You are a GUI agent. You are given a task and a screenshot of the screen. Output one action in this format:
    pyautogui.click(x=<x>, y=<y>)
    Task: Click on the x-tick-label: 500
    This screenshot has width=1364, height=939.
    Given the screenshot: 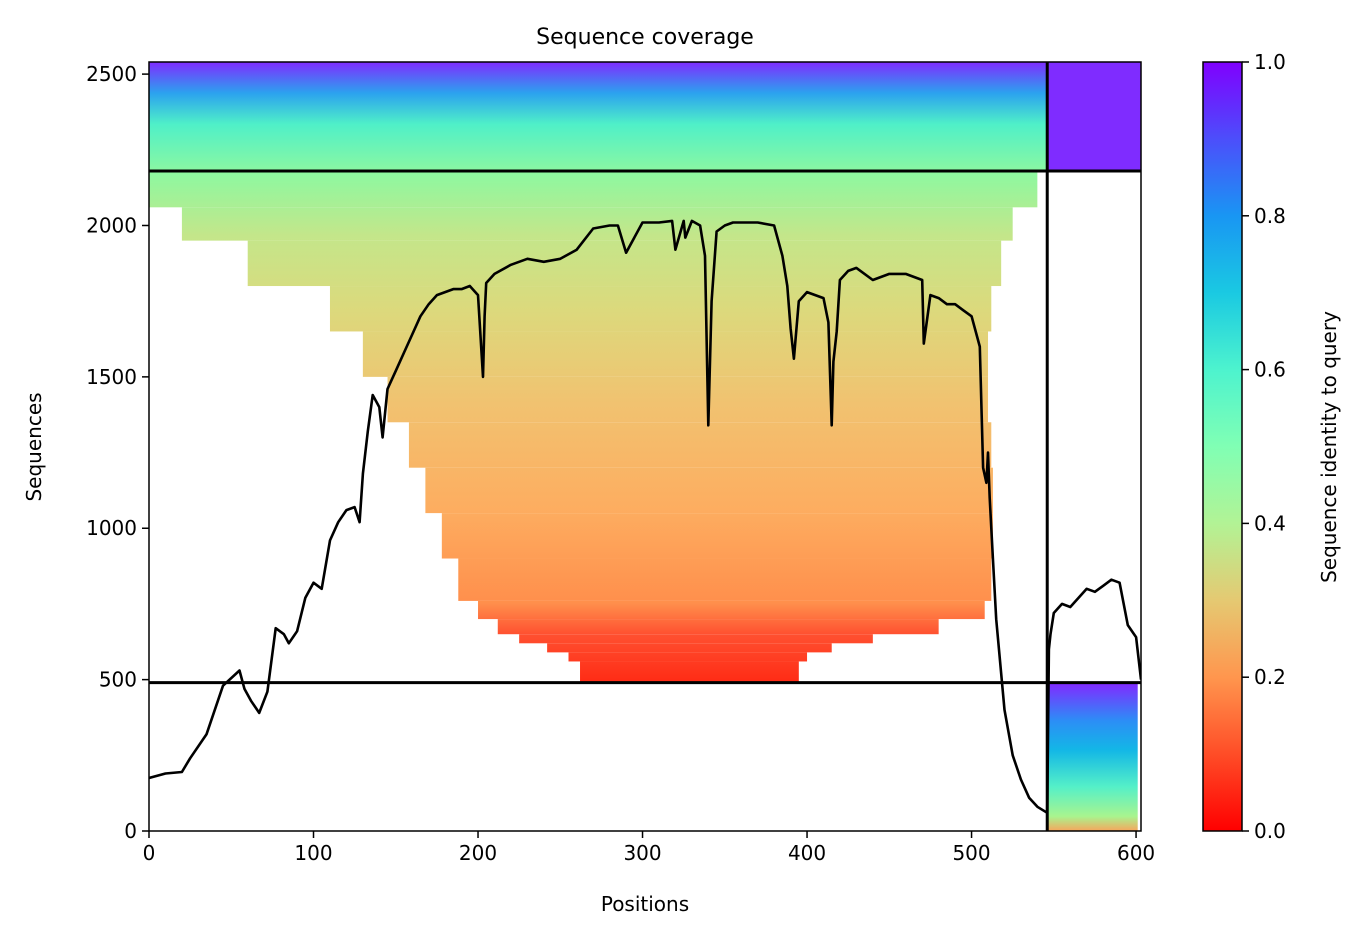 What is the action you would take?
    pyautogui.click(x=971, y=853)
    